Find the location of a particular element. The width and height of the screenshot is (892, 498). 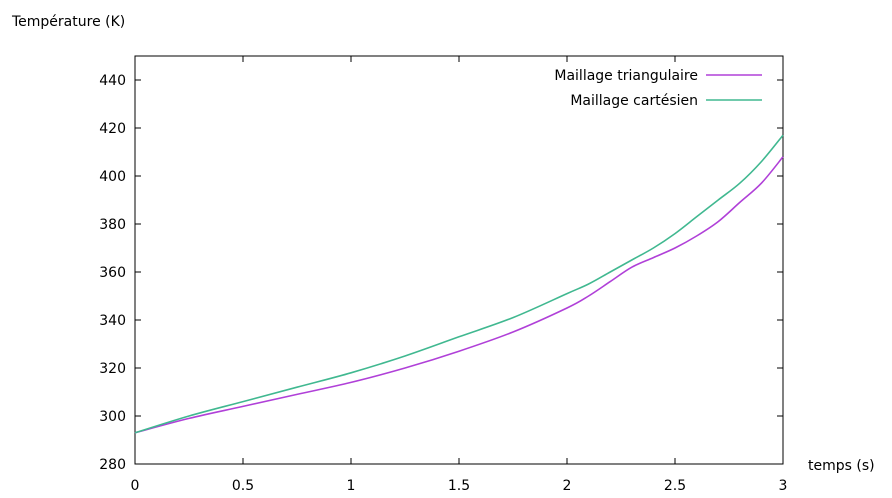

y-tick-label: 440 is located at coordinates (112, 81).